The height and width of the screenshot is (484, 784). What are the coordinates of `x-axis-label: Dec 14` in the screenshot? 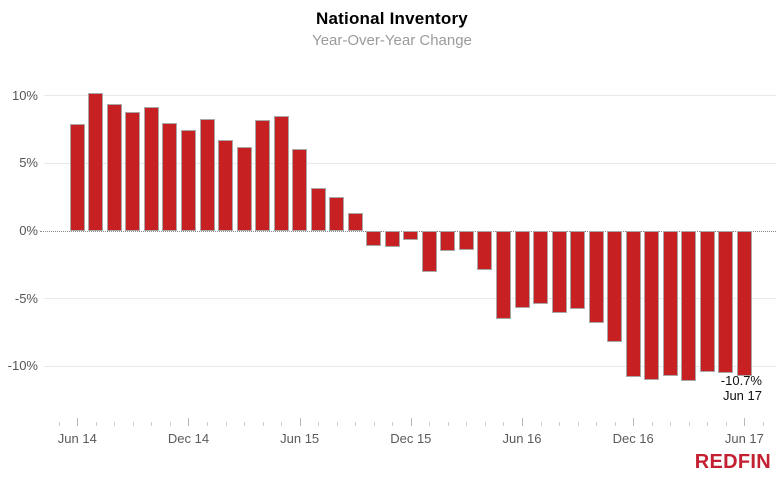 It's located at (188, 438).